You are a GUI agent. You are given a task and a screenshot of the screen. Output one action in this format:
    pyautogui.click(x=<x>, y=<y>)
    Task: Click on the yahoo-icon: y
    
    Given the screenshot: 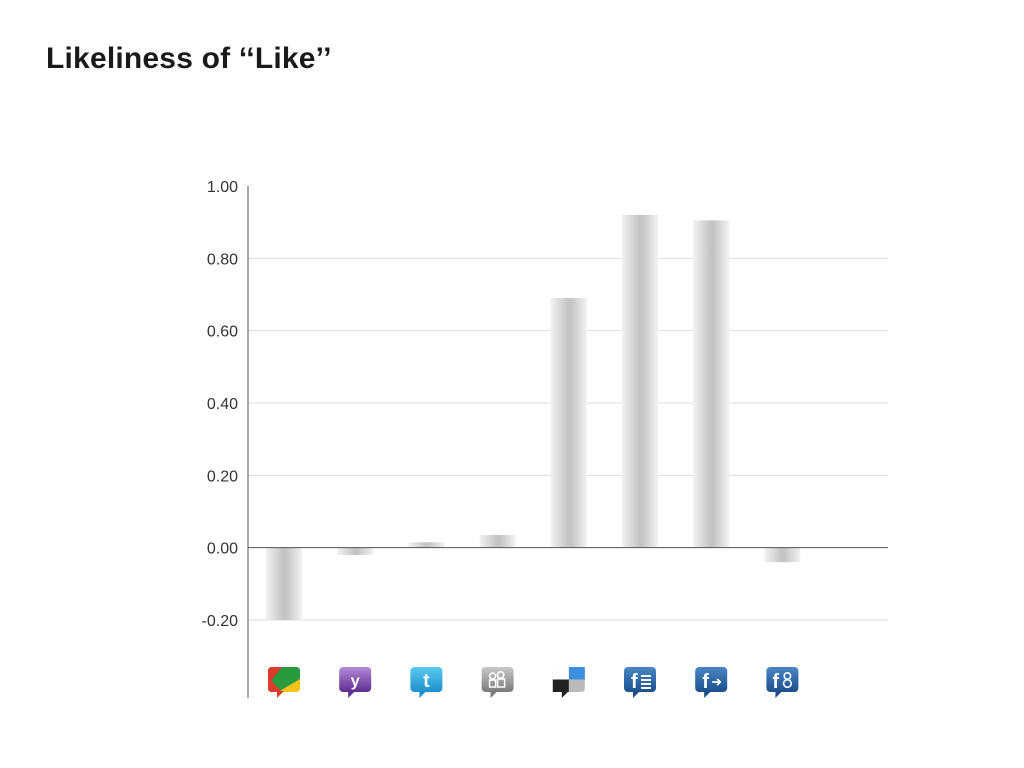 What is the action you would take?
    pyautogui.click(x=355, y=682)
    